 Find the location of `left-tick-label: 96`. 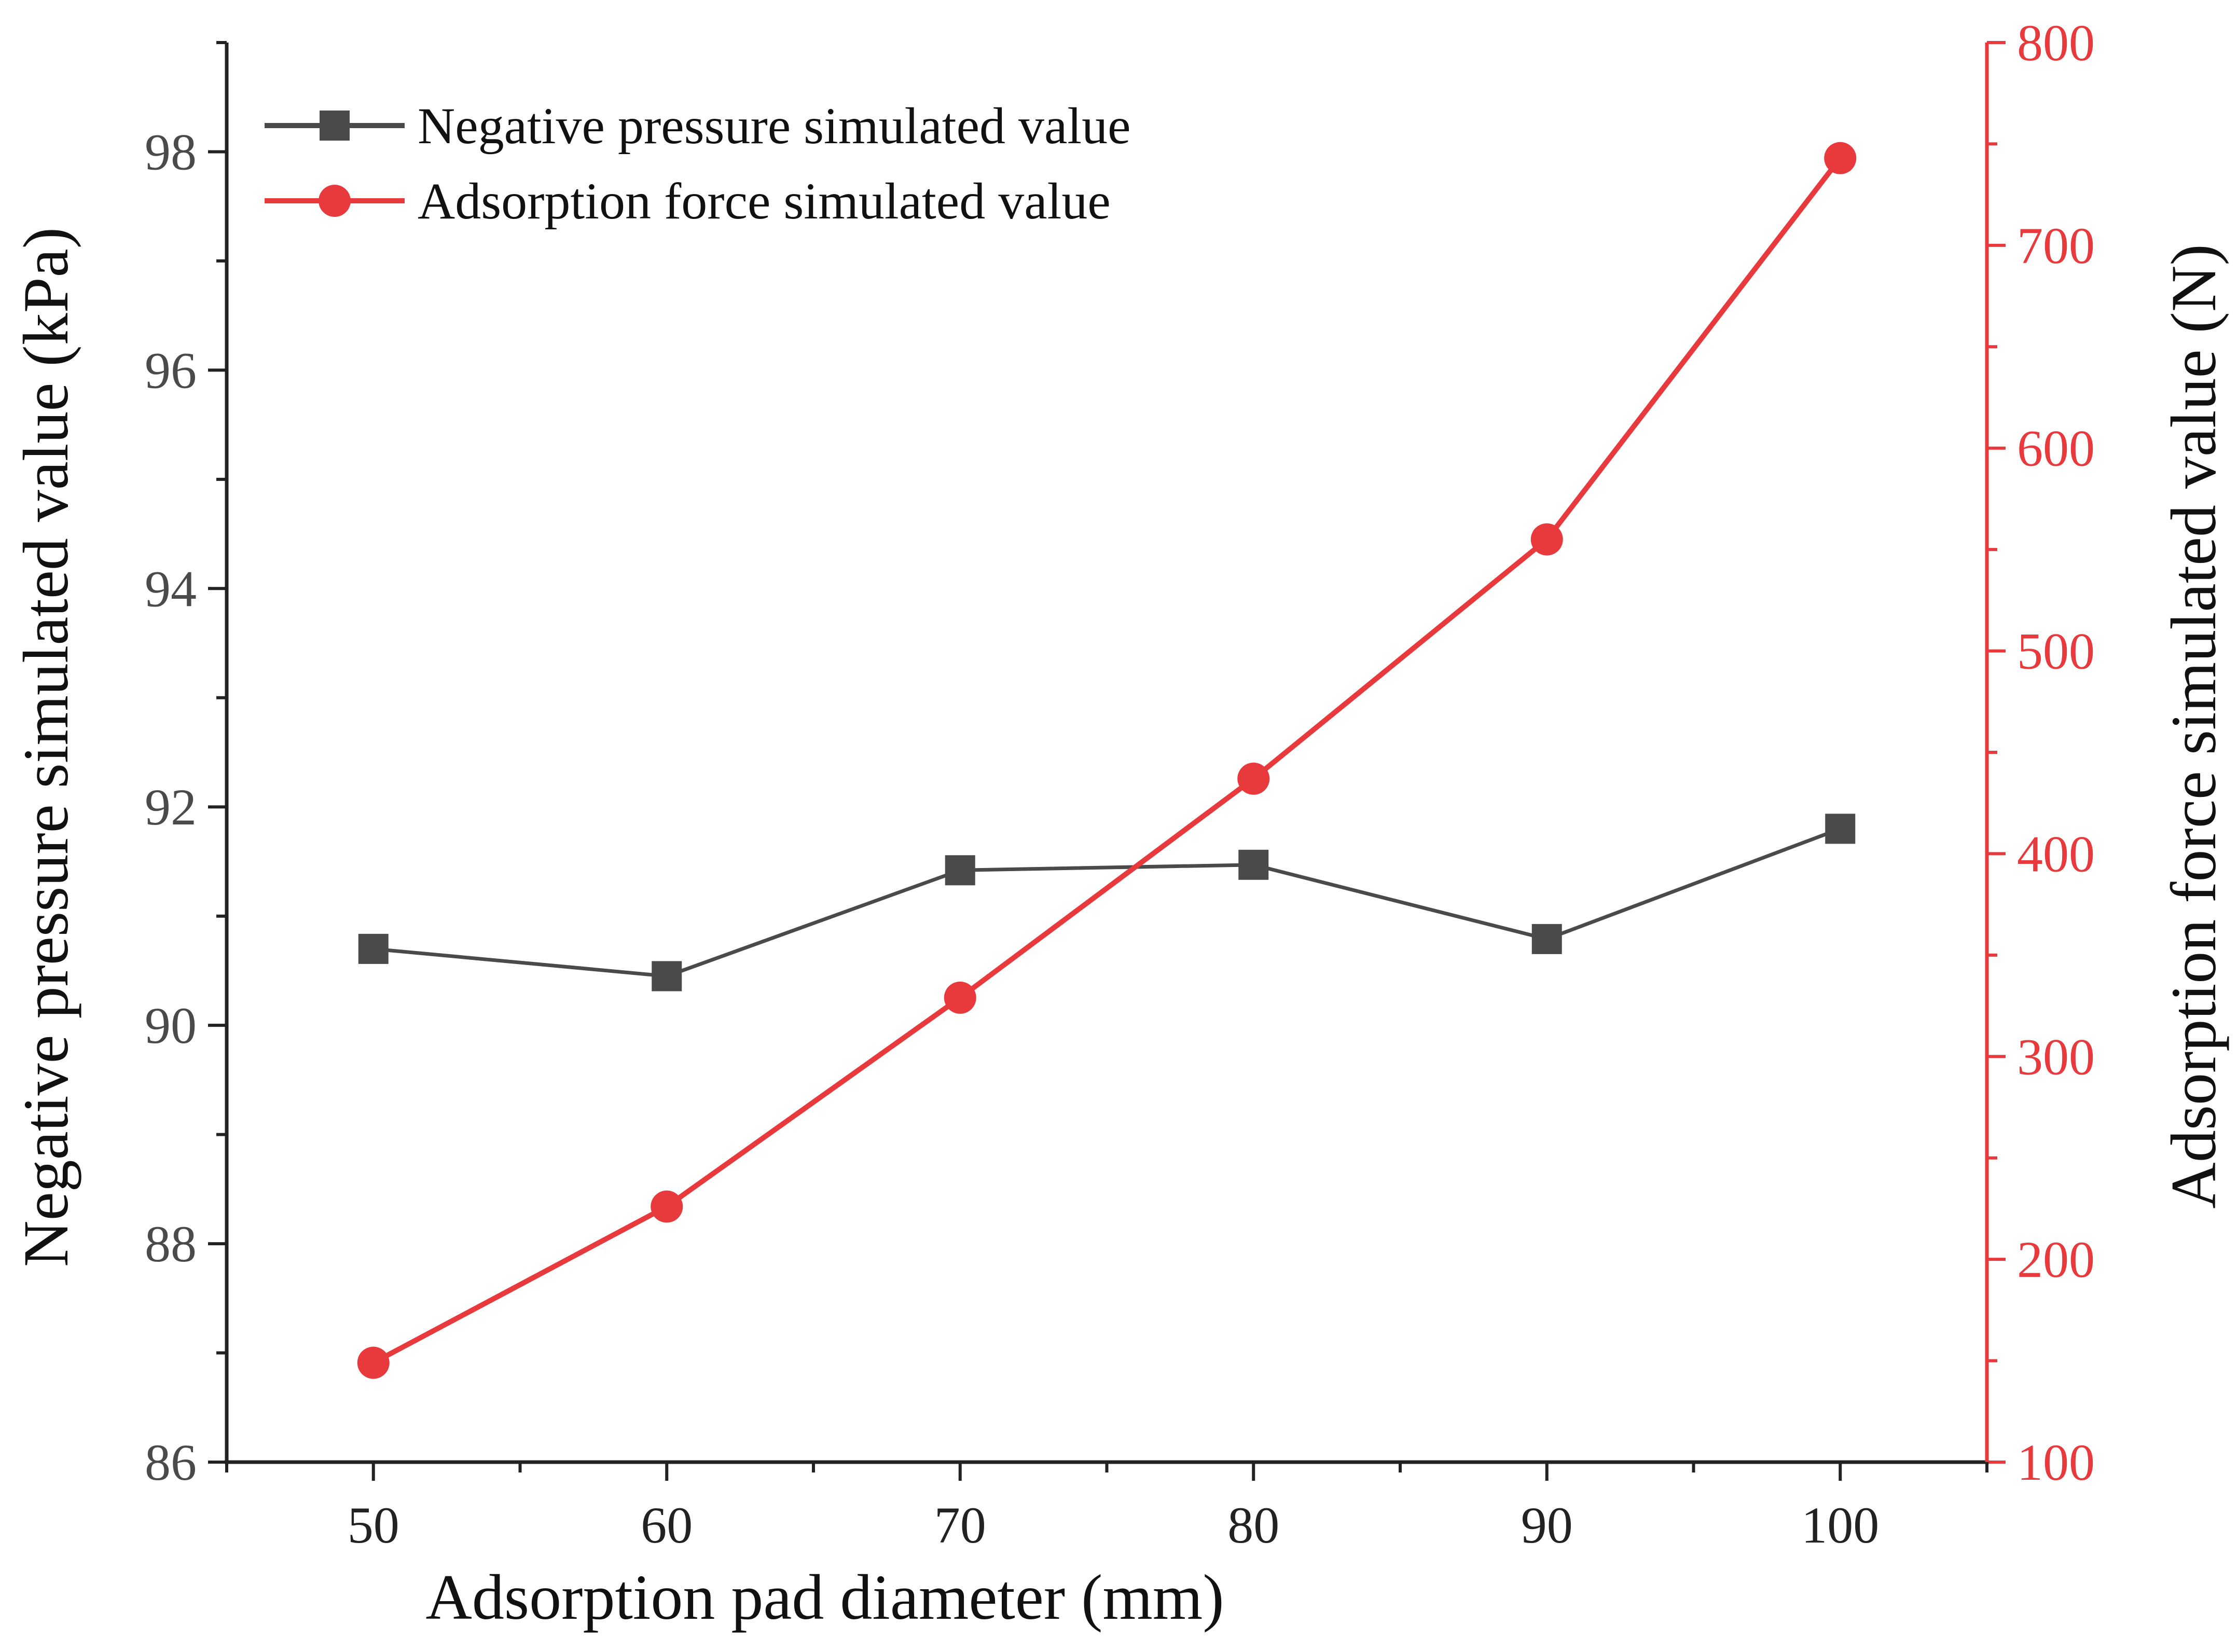

left-tick-label: 96 is located at coordinates (171, 370).